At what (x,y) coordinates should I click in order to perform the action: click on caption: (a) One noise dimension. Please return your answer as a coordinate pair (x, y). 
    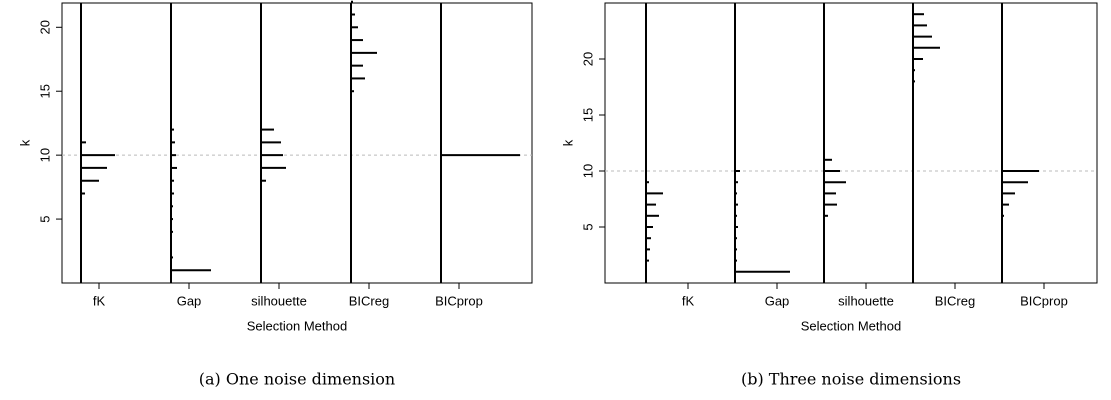
    Looking at the image, I should click on (297, 379).